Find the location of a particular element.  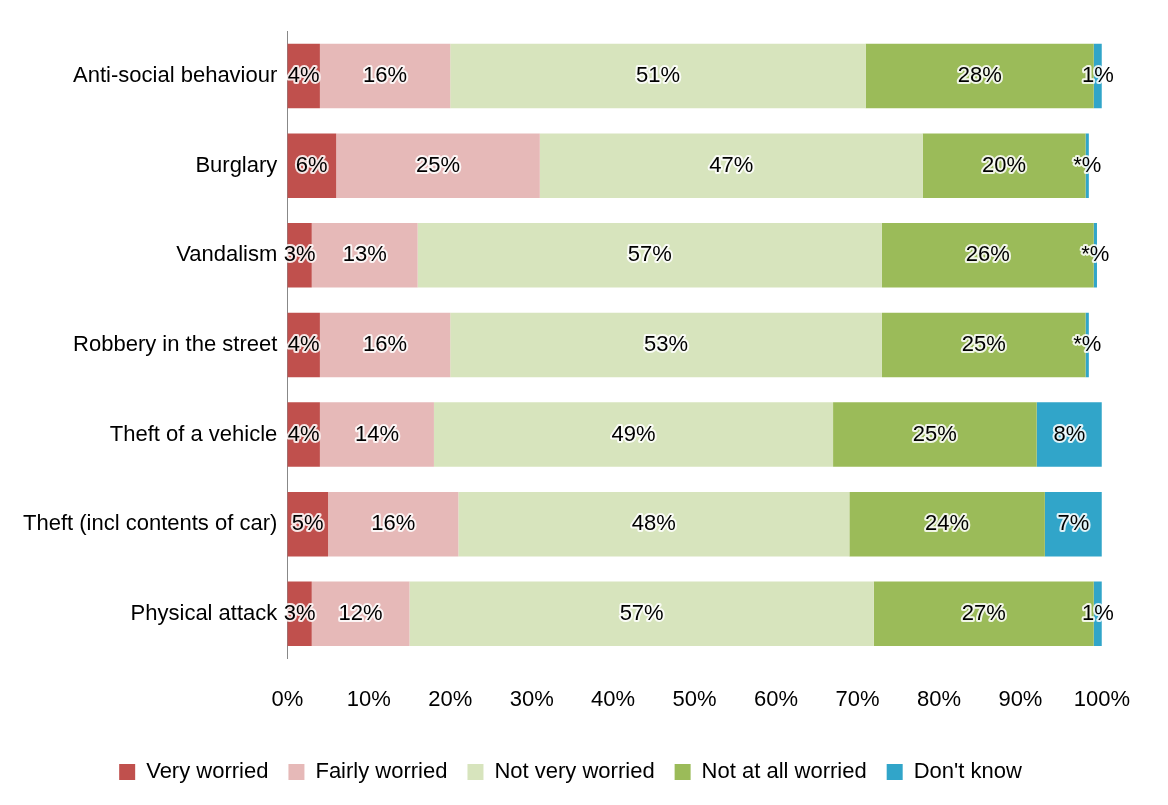

legend-label: Not at all worried is located at coordinates (784, 771).